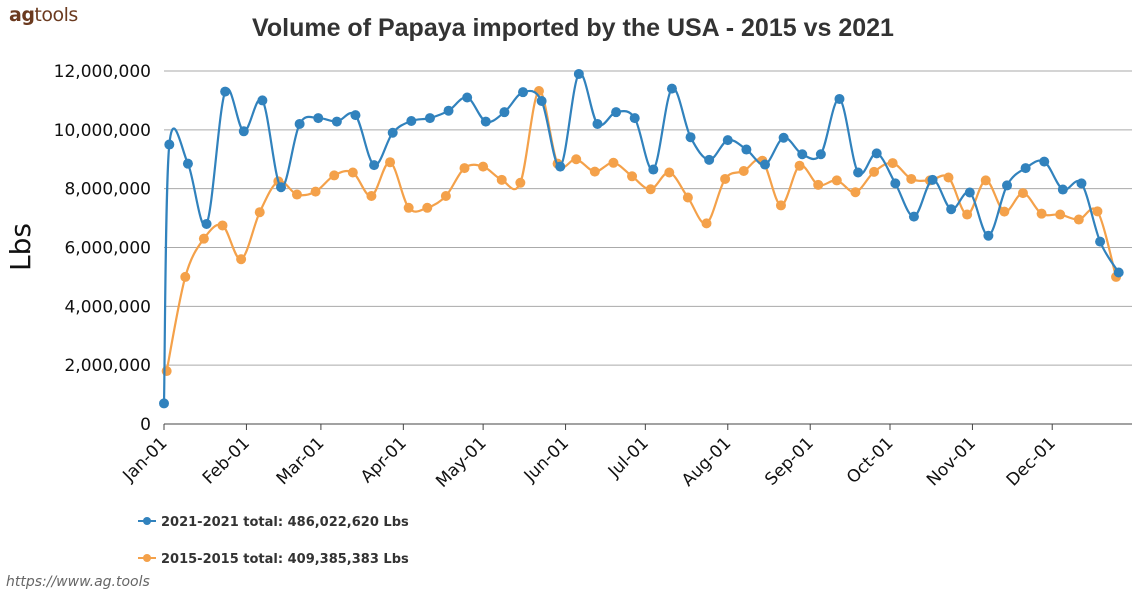  Describe the element at coordinates (107, 366) in the screenshot. I see `y-tick-label: 2,000,000` at that location.